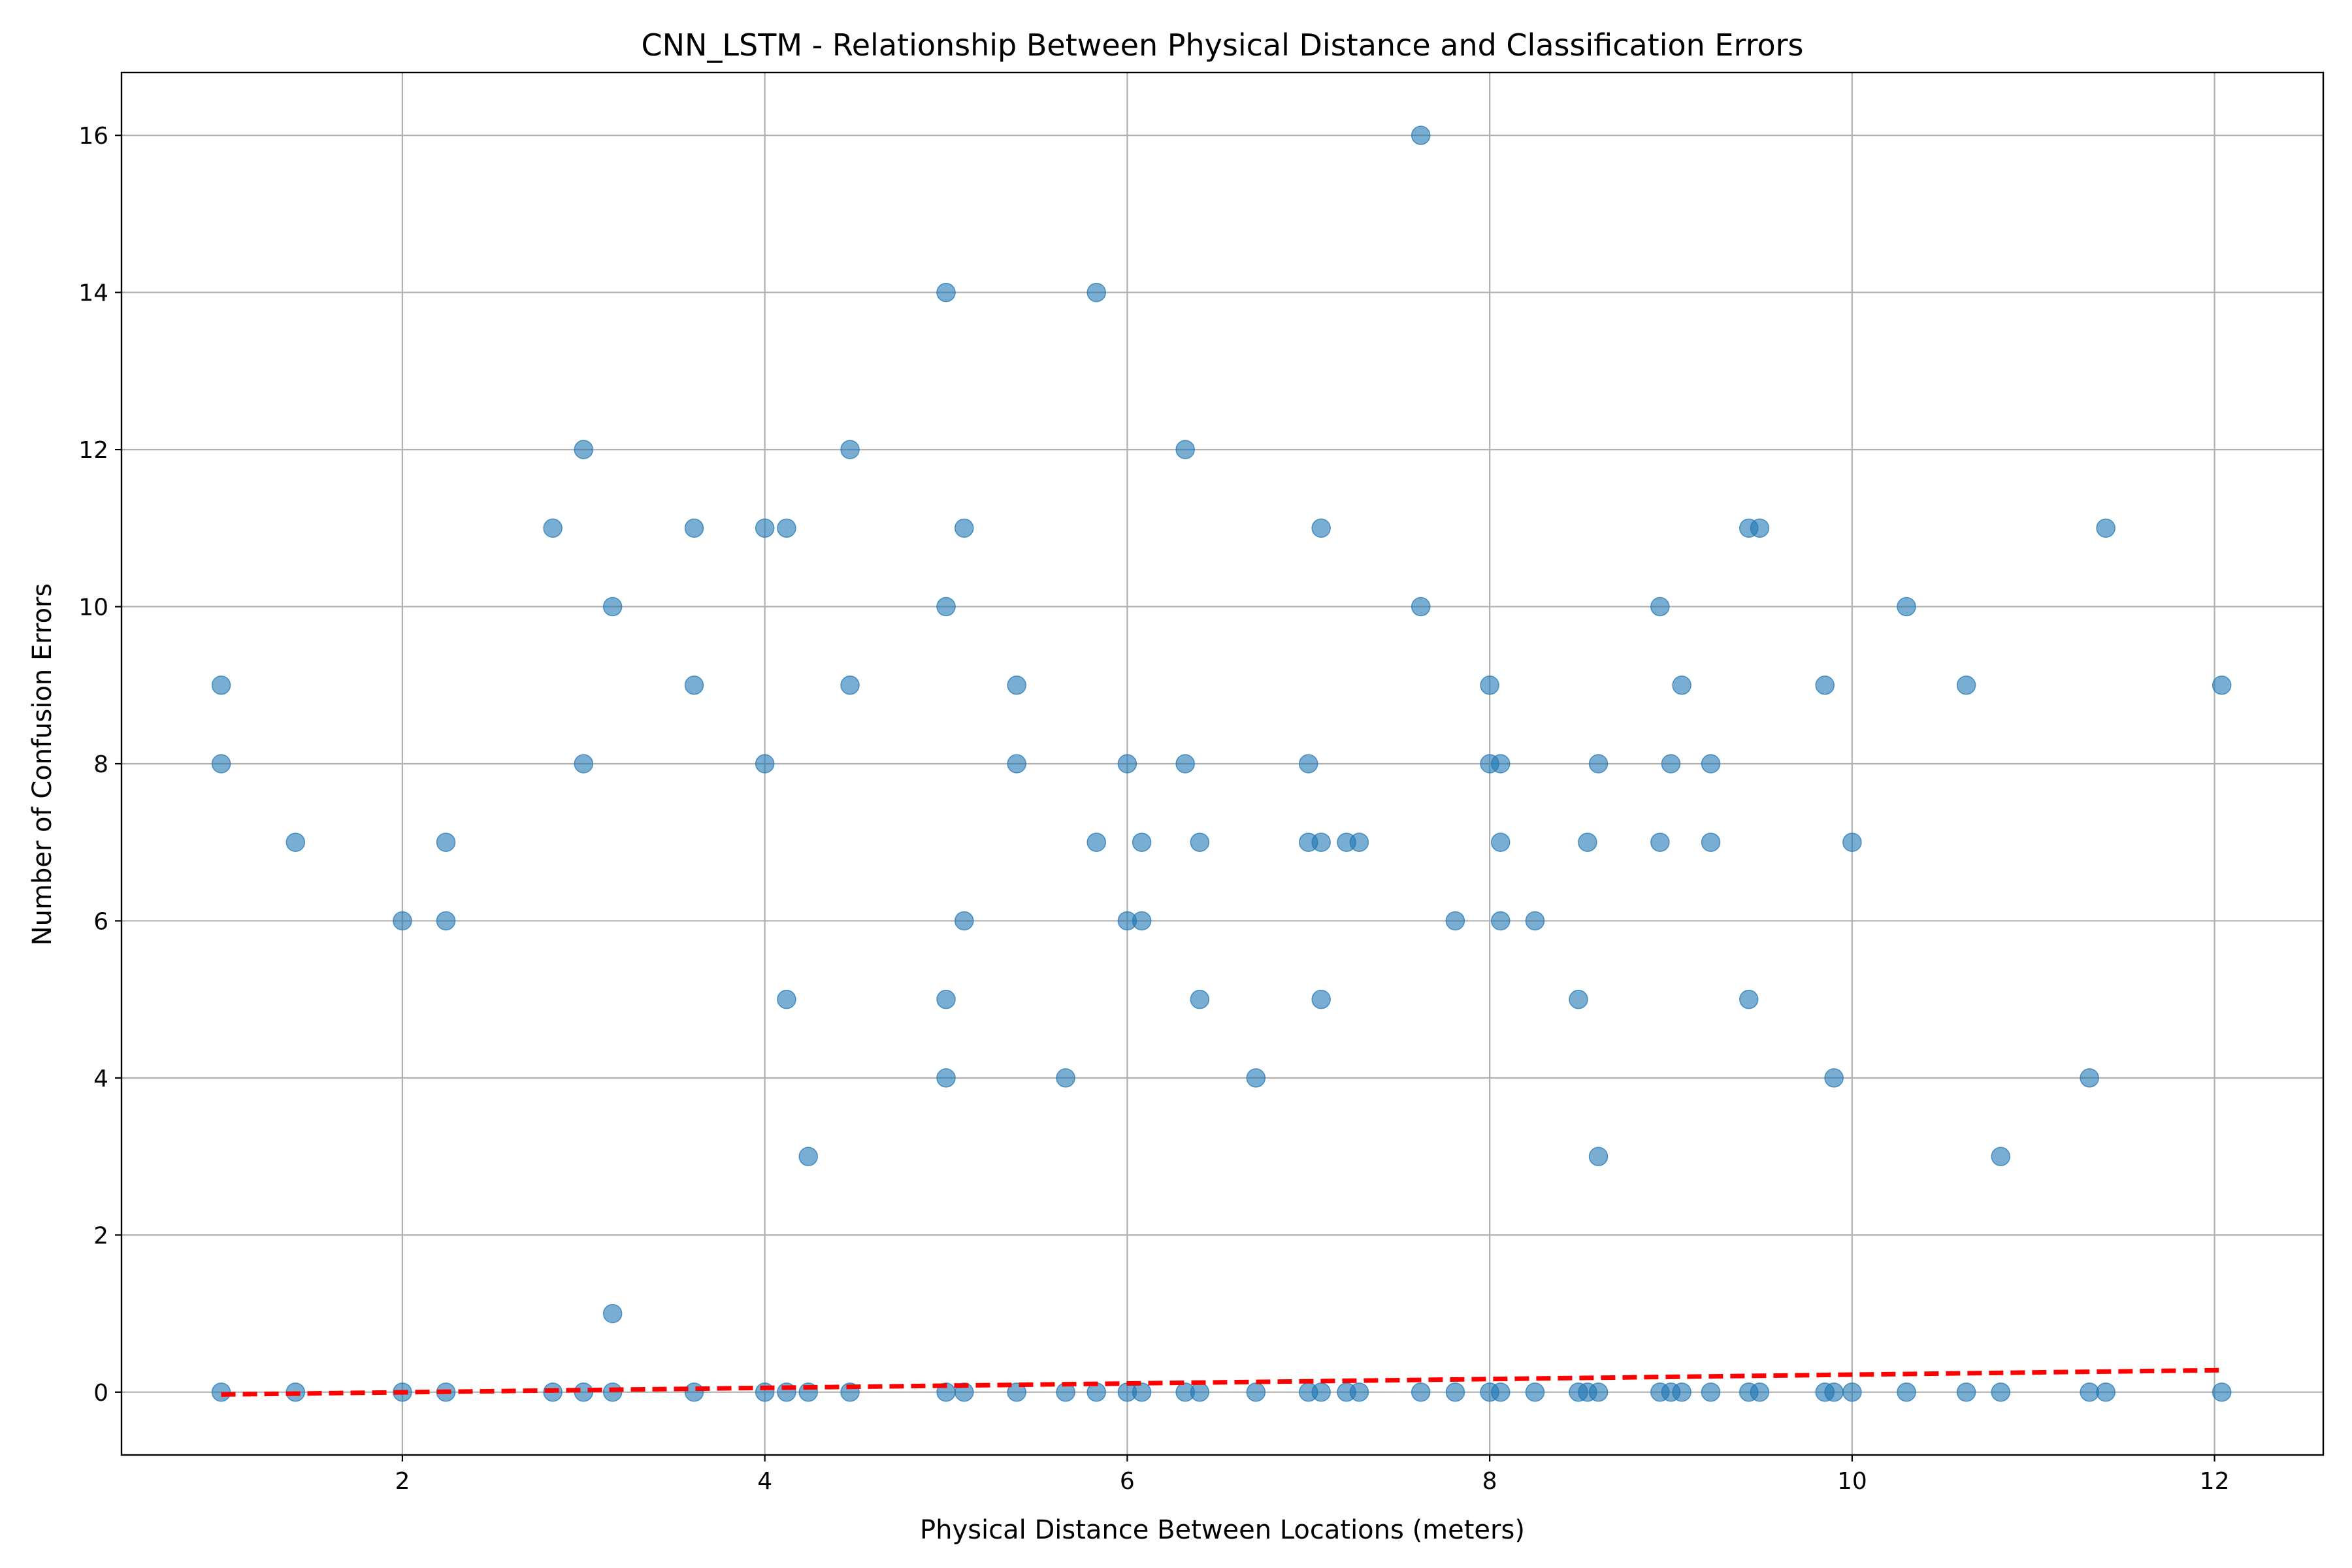 This screenshot has height=1568, width=2352. Describe the element at coordinates (100, 764) in the screenshot. I see `y-tick-label: 8` at that location.